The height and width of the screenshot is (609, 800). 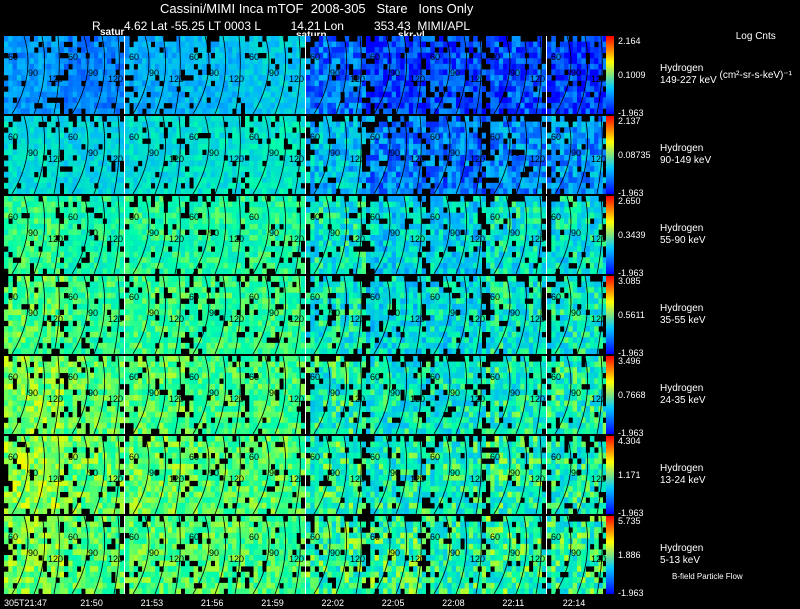 I want to click on colorbar-value: 5.735, so click(x=629, y=521).